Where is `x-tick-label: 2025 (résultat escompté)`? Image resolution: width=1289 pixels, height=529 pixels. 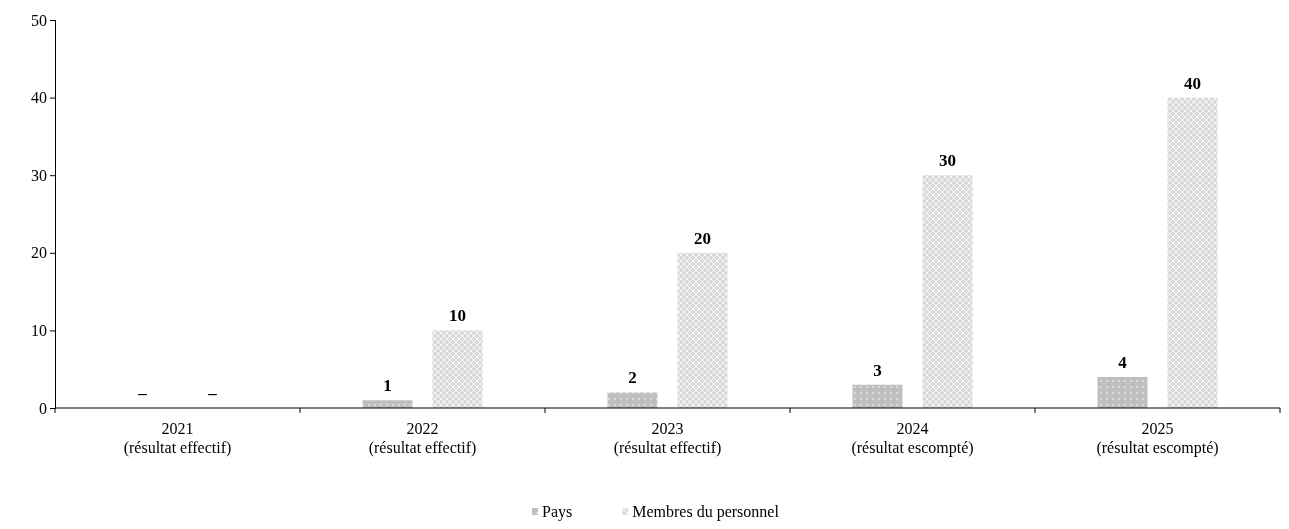
x-tick-label: 2025 (résultat escompté) is located at coordinates (1157, 438).